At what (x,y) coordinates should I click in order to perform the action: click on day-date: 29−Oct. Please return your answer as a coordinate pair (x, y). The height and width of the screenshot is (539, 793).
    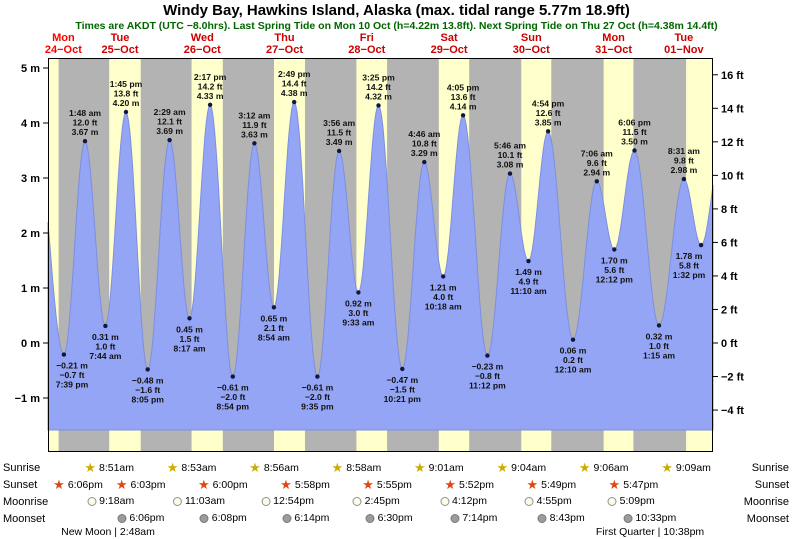
    Looking at the image, I should click on (449, 49).